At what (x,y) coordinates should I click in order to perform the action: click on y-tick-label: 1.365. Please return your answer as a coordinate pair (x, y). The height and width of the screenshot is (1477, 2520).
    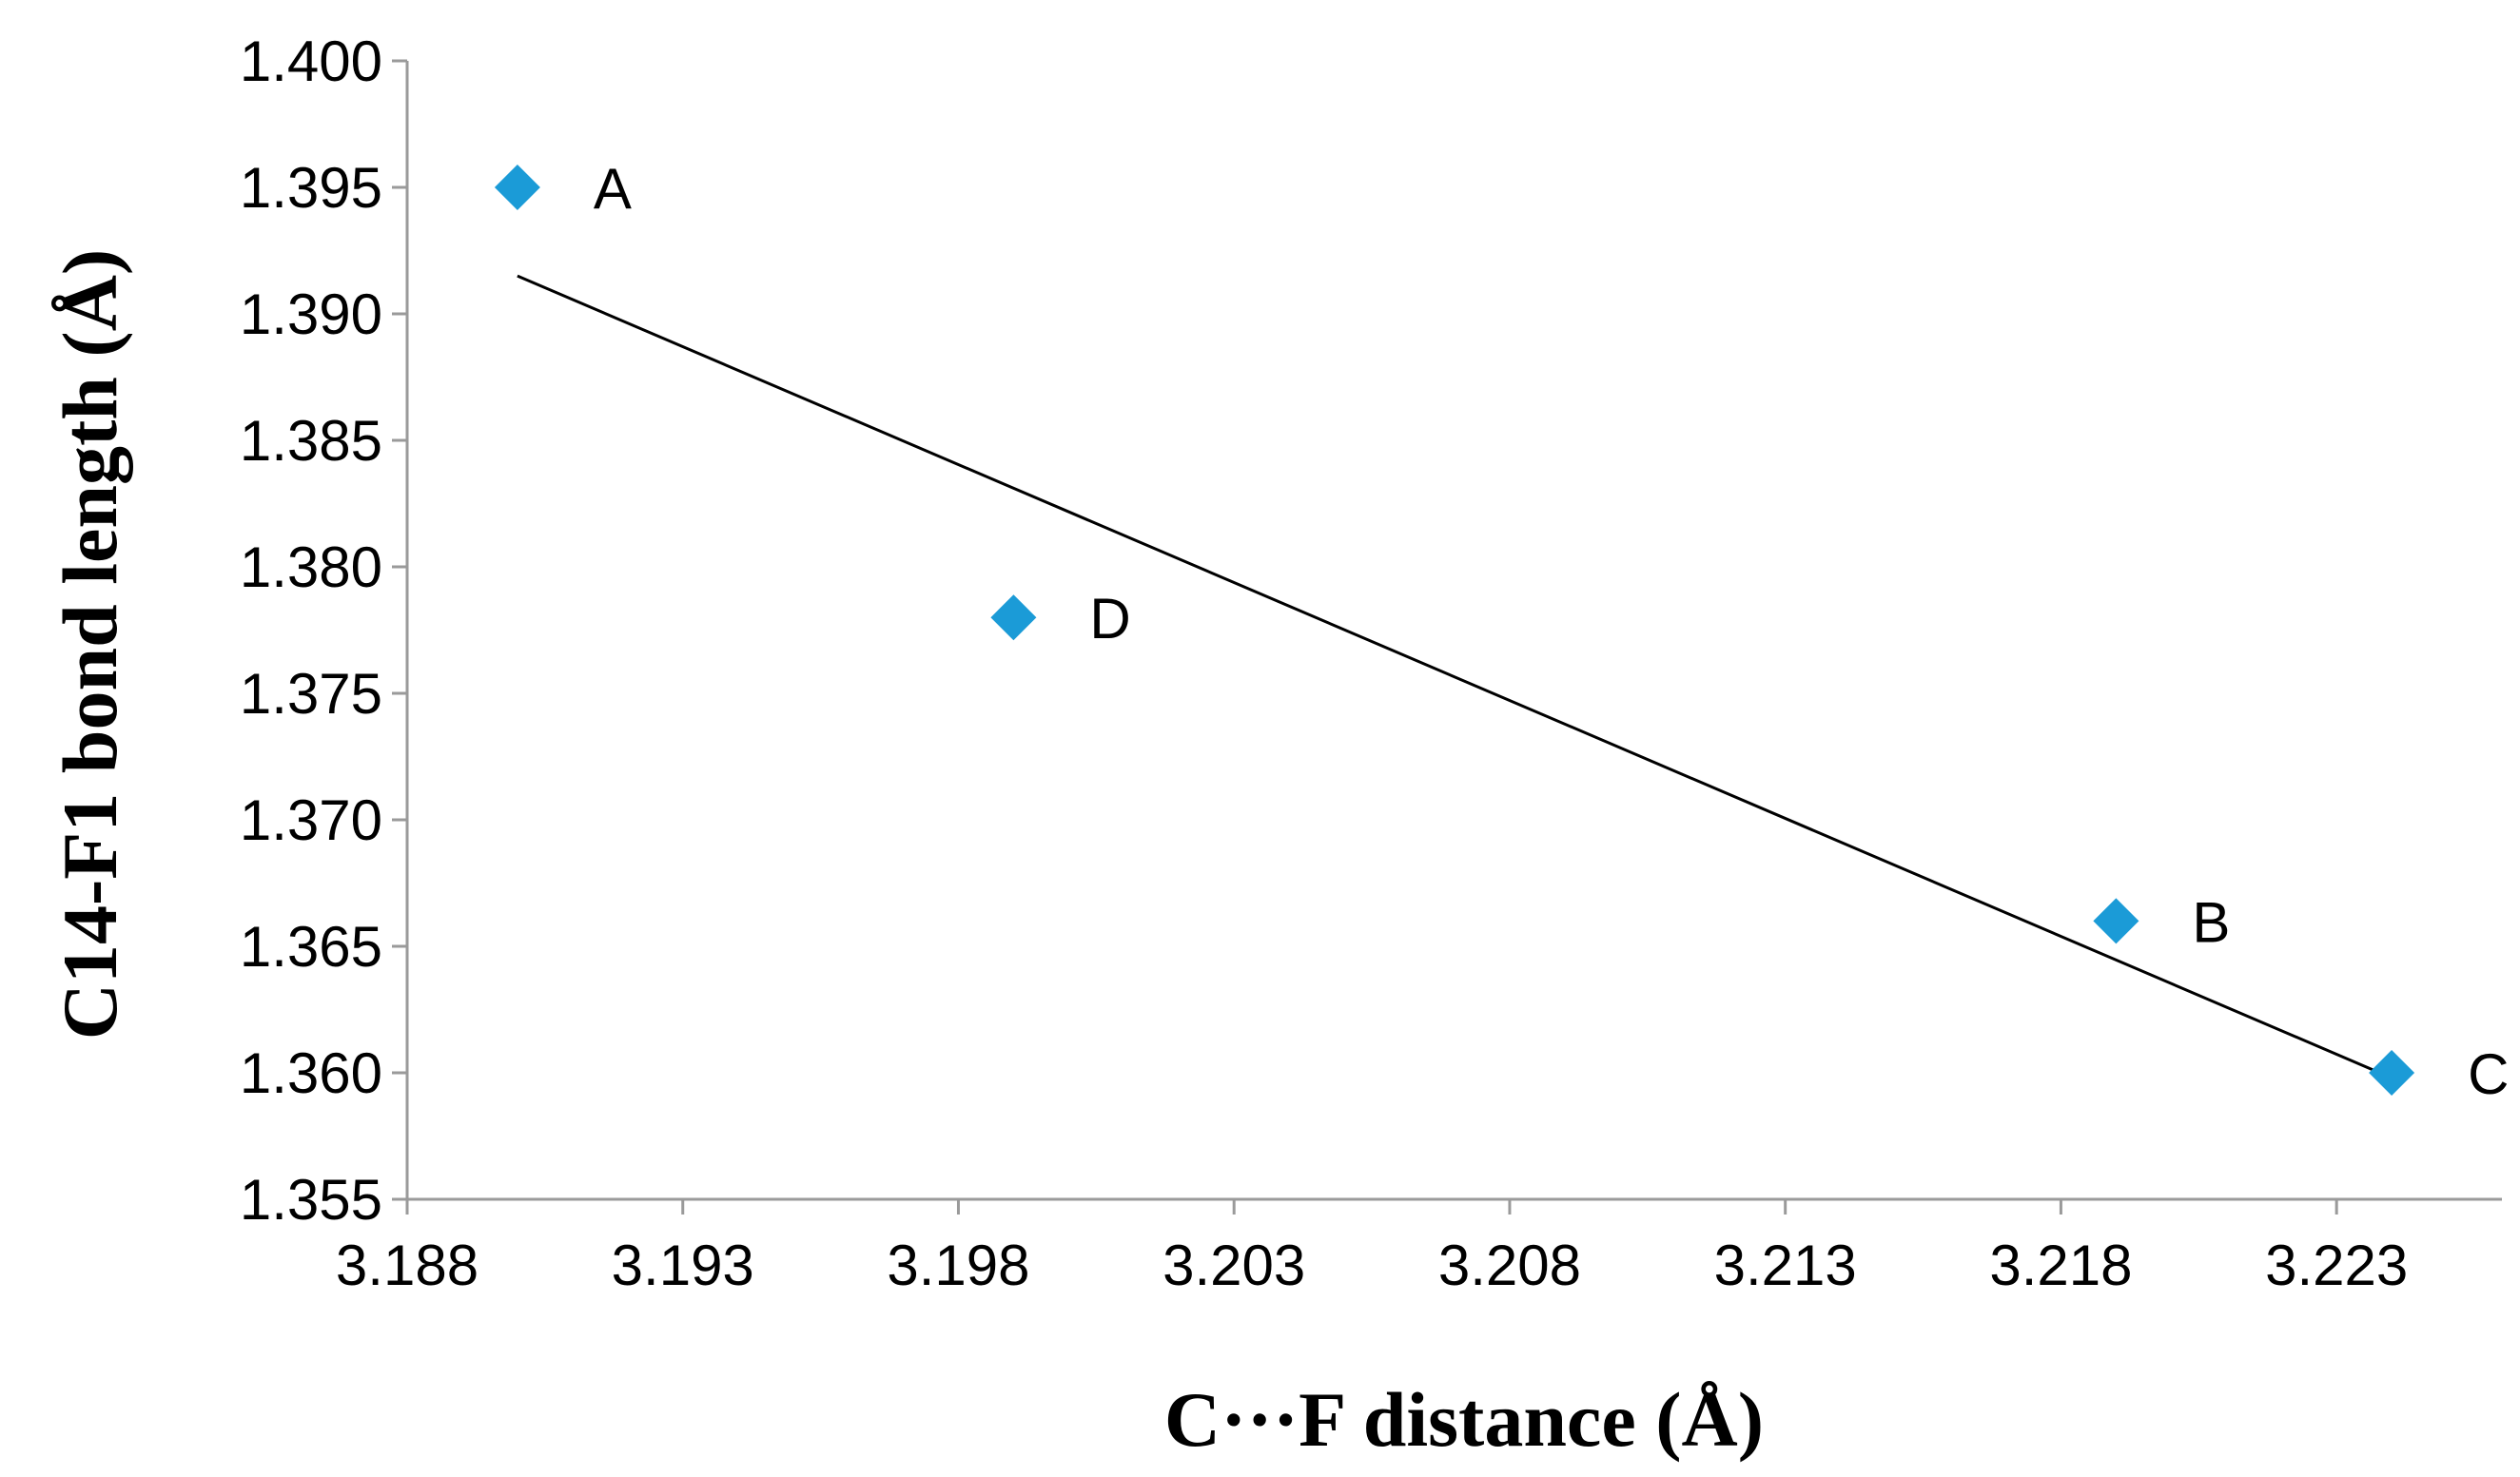
    Looking at the image, I should click on (311, 947).